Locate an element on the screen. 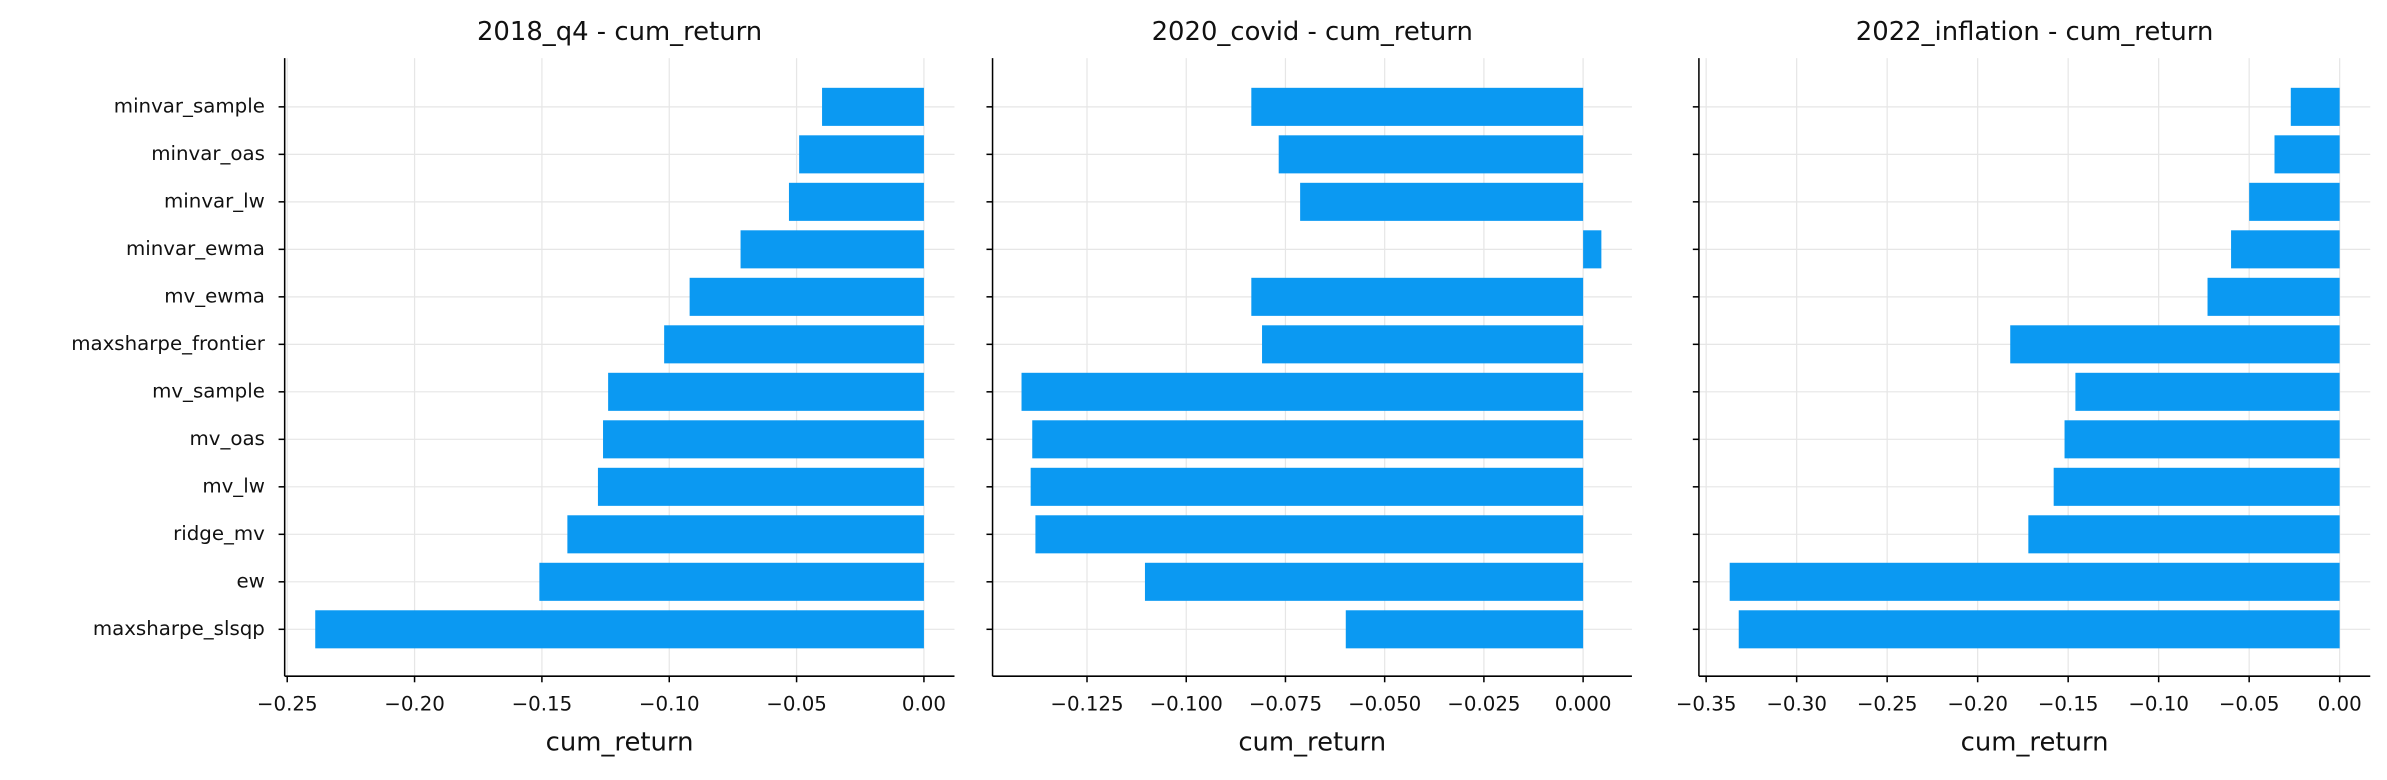 The height and width of the screenshot is (780, 2387). x-tick-label: −0.35 is located at coordinates (1706, 704).